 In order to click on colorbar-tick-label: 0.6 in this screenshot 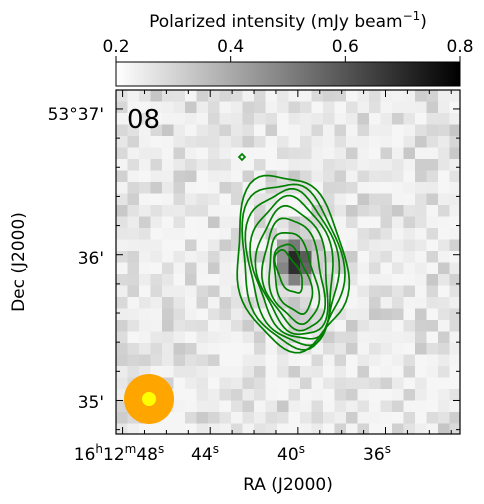, I will do `click(345, 47)`.